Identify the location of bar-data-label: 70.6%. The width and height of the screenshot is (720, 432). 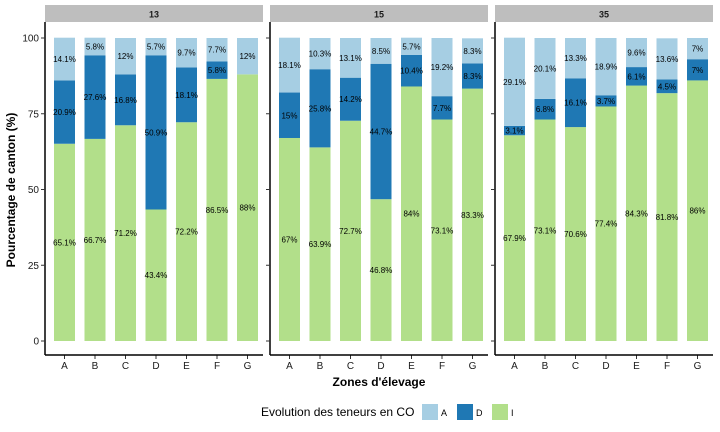
(575, 234).